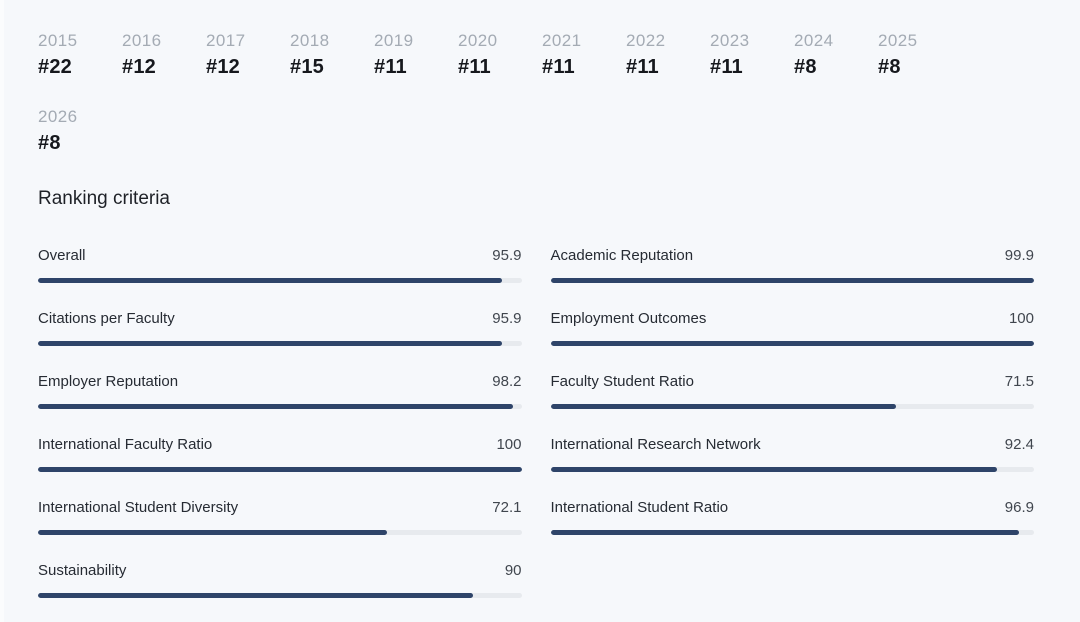 Image resolution: width=1080 pixels, height=622 pixels. What do you see at coordinates (836, 55) in the screenshot?
I see `rank-history-item: 2024 #8` at bounding box center [836, 55].